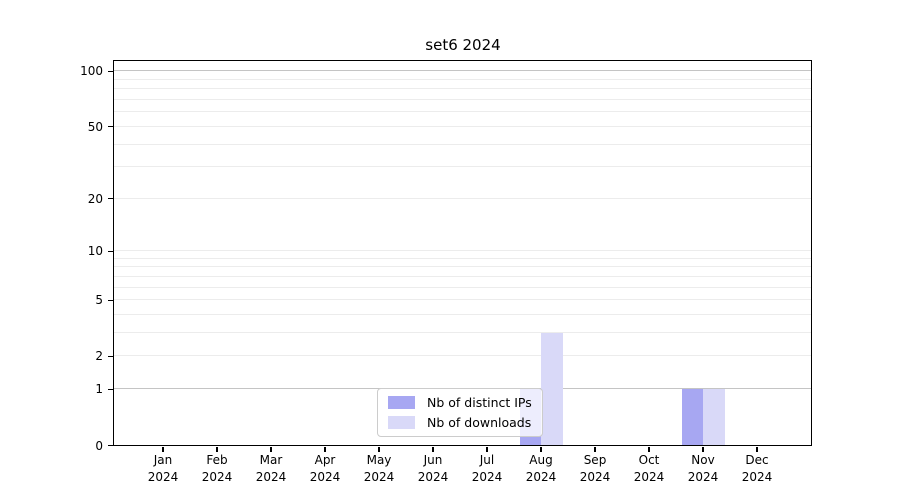 This screenshot has height=500, width=900. What do you see at coordinates (541, 469) in the screenshot?
I see `x-tick-label: Aug 2024` at bounding box center [541, 469].